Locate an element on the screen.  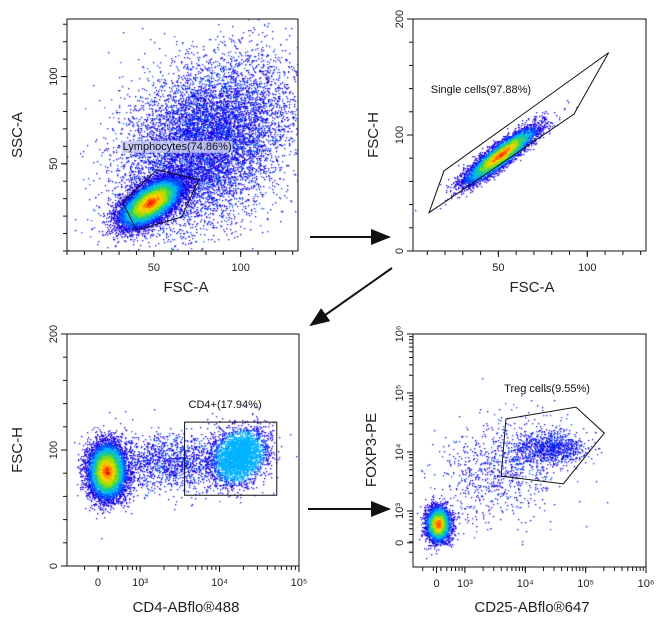
y-tick-label: 10⁶ is located at coordinates (400, 334).